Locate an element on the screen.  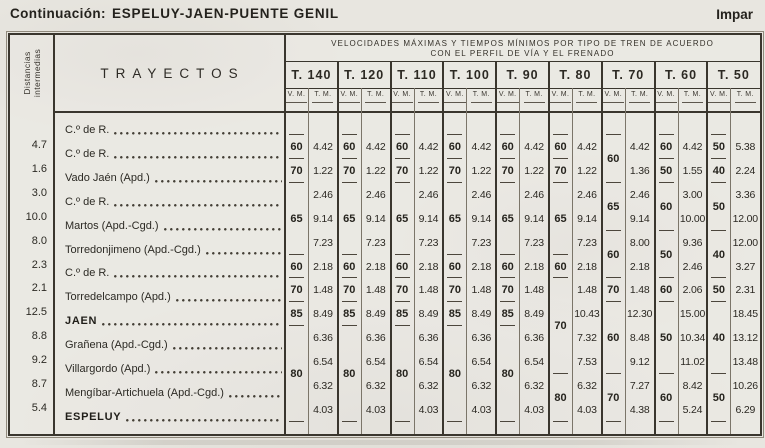
tm-value: 3.00 is located at coordinates (692, 194).